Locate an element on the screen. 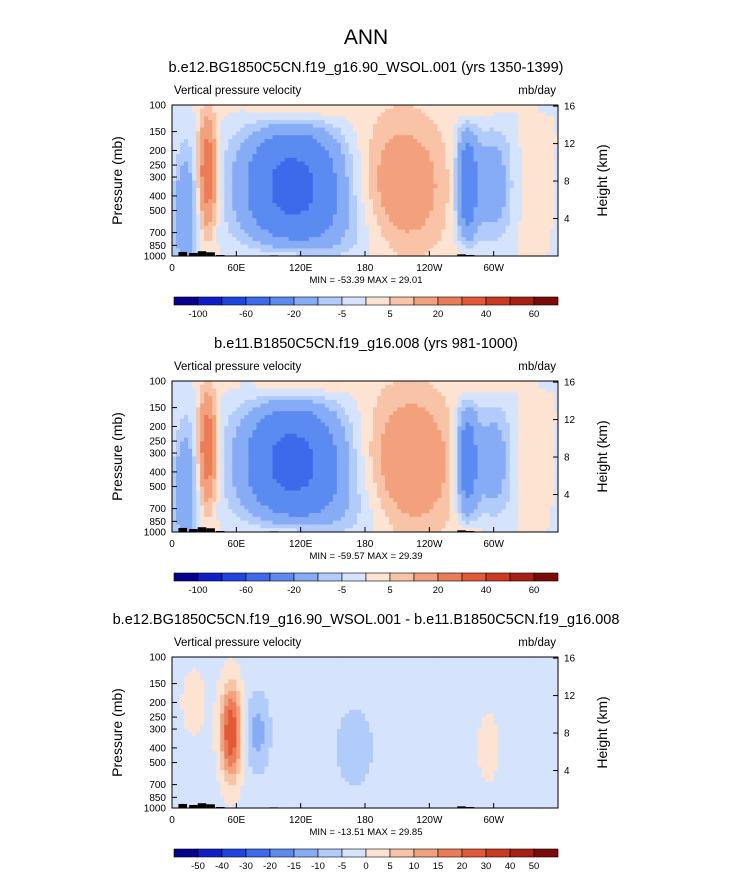  figure-title: ANN is located at coordinates (366, 37).